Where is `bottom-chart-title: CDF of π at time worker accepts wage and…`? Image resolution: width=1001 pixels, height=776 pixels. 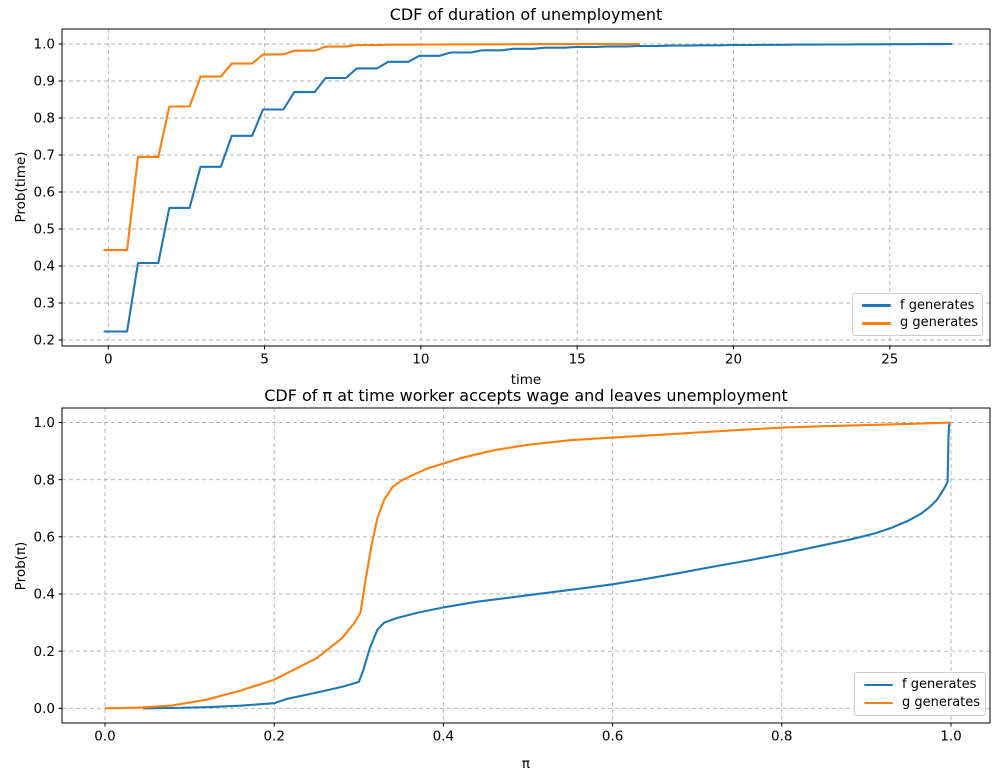
bottom-chart-title: CDF of π at time worker accepts wage and… is located at coordinates (526, 395).